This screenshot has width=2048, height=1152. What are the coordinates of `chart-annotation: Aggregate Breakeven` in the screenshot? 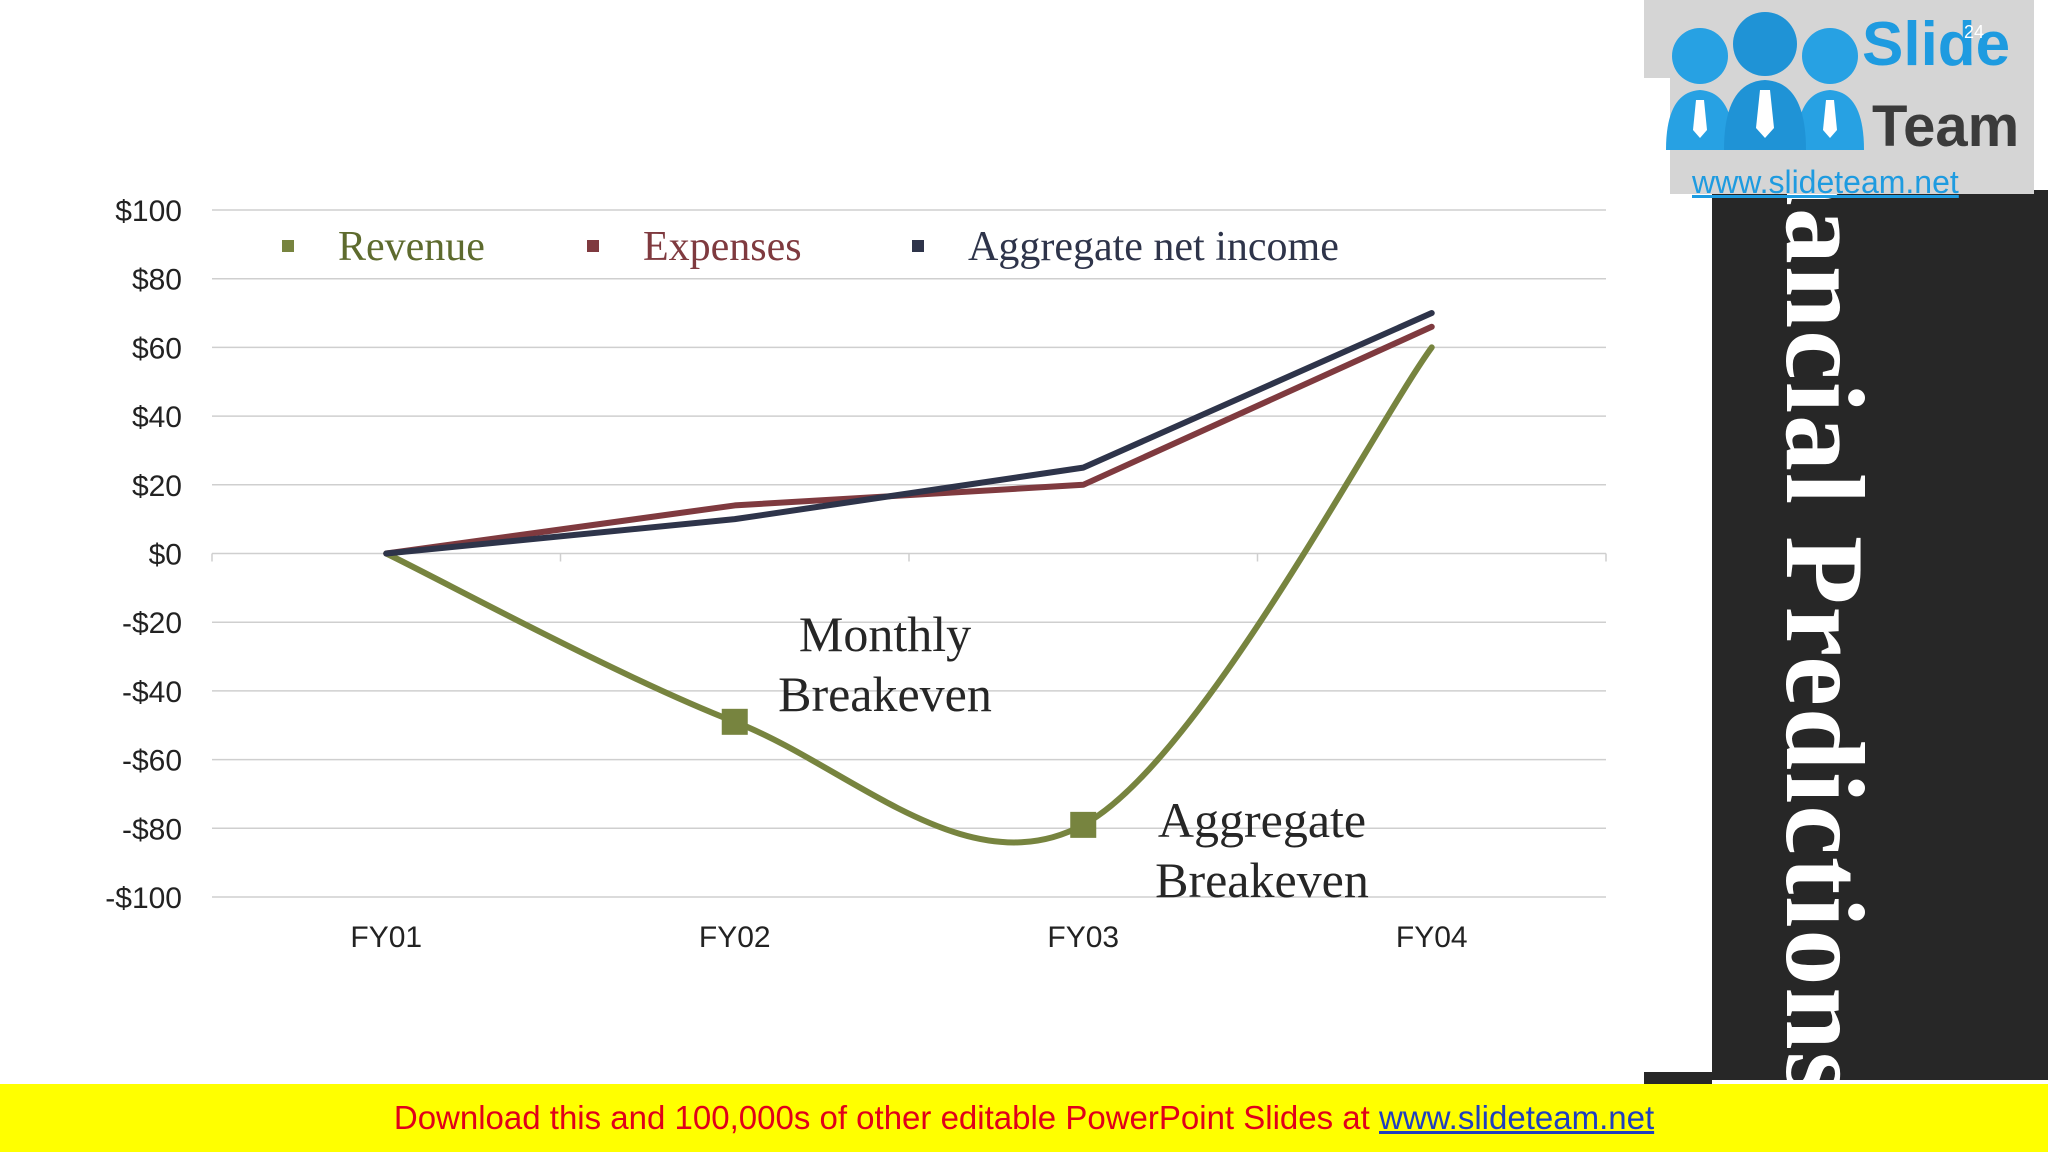 It's located at (1262, 850).